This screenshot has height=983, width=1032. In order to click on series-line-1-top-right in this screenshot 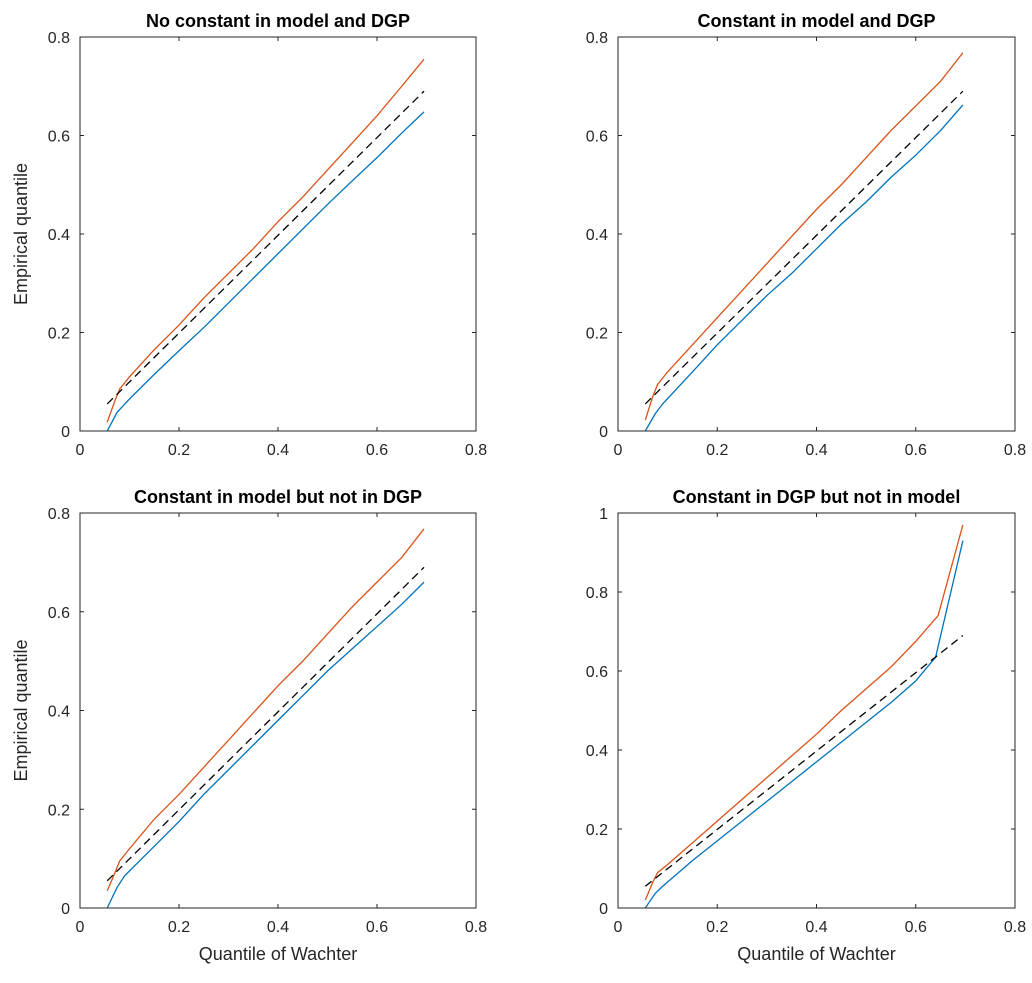, I will do `click(804, 268)`.